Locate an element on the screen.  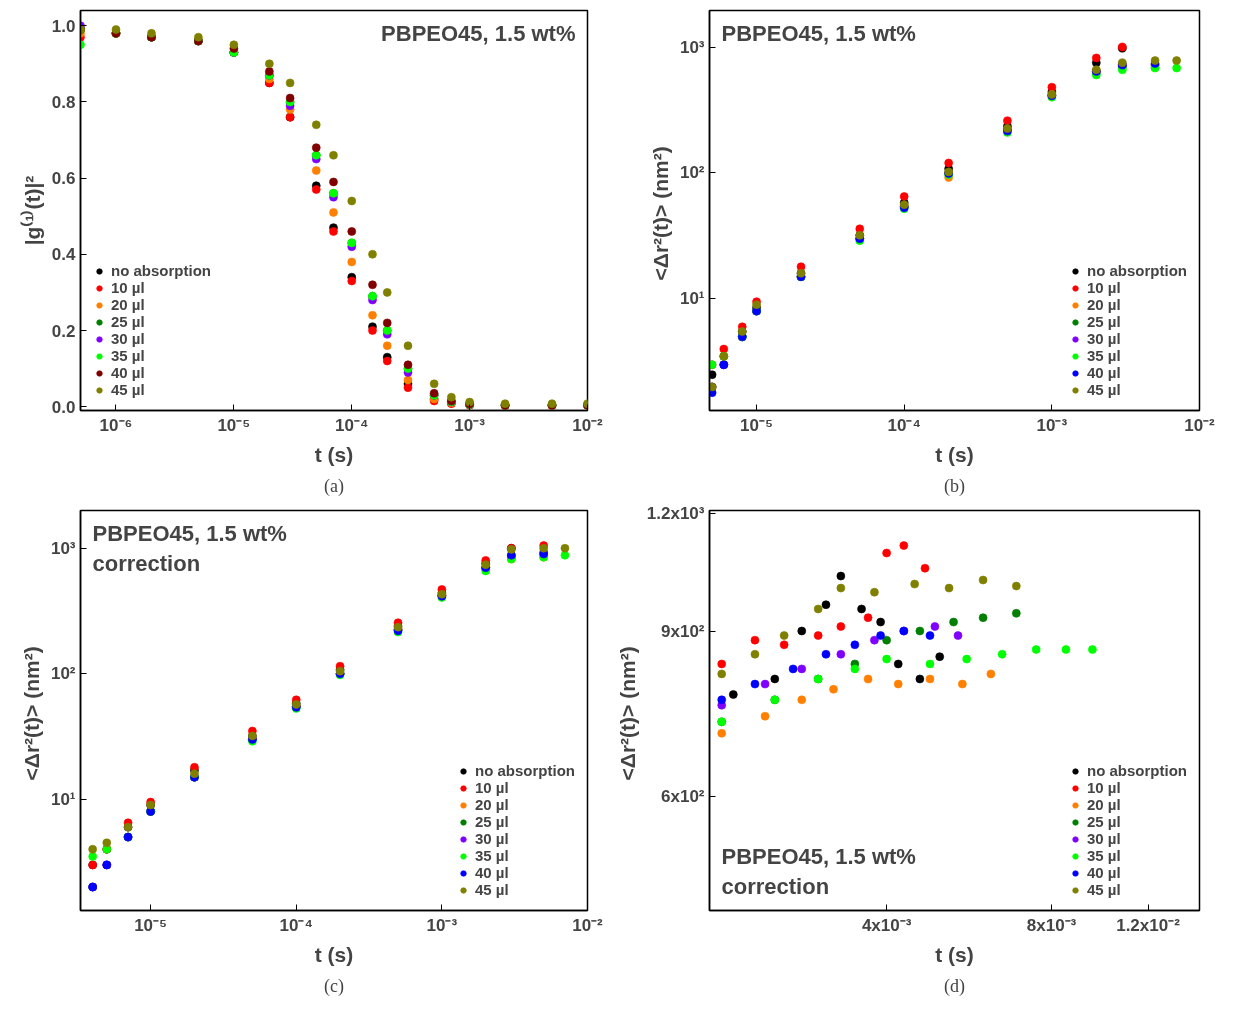
x-tick-label: 8x10⁻³ is located at coordinates (1051, 925).